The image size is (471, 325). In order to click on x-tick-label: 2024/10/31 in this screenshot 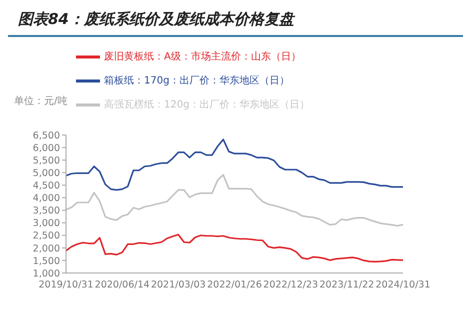, I will do `click(403, 285)`.